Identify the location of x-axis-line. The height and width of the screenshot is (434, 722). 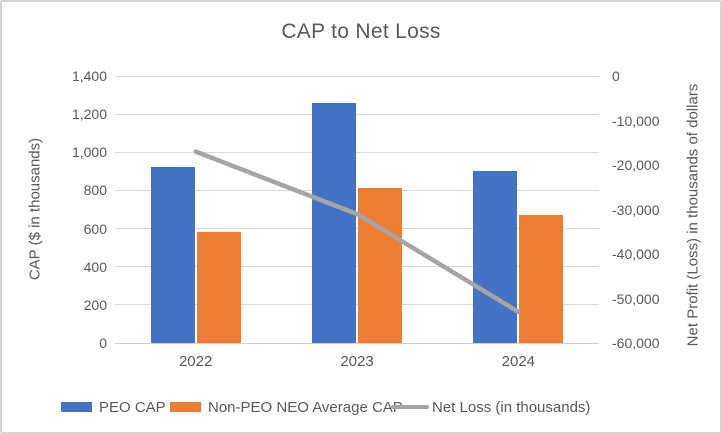
(357, 343).